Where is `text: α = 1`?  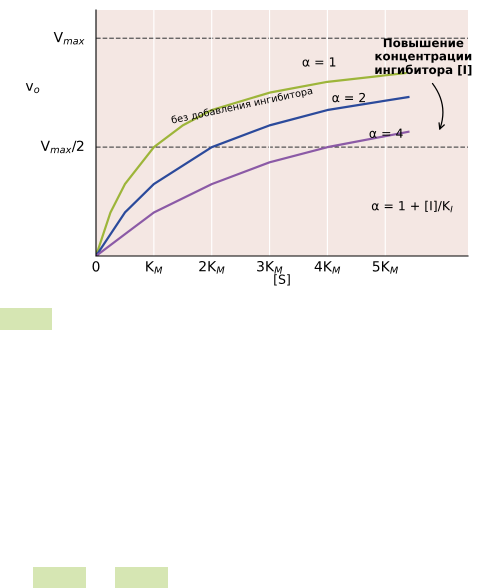
text: α = 1 is located at coordinates (319, 62).